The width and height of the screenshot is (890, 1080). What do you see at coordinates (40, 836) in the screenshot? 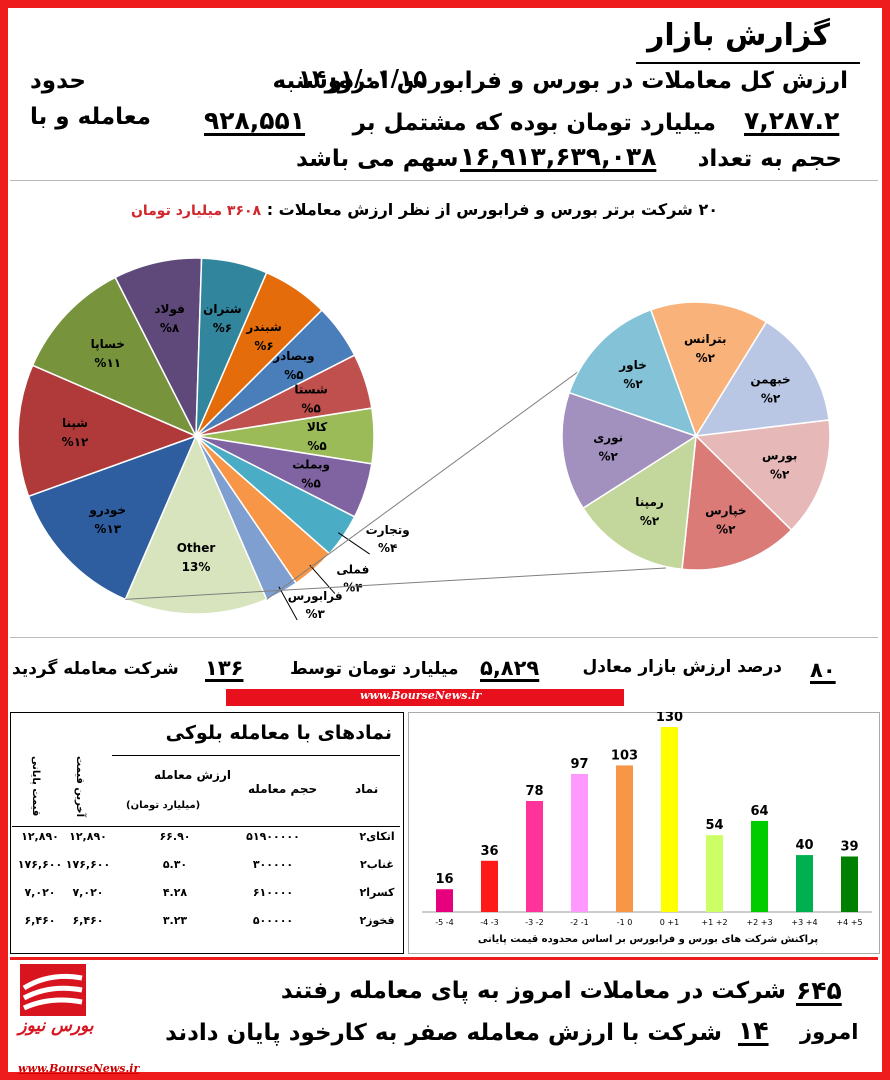
I see `block-cell-close: ۱۲,۸۹۰` at bounding box center [40, 836].